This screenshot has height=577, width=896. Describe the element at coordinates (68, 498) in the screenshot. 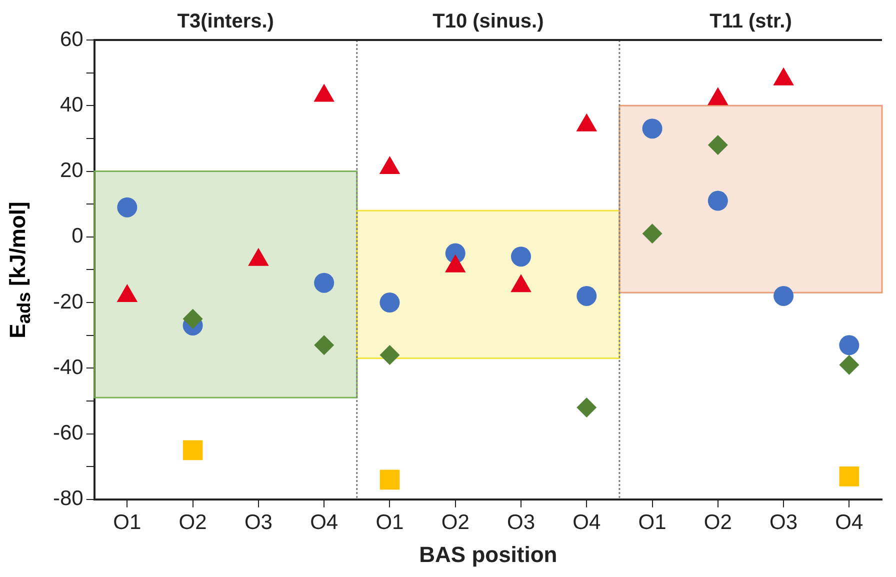

I see `y-tick-label: -80` at that location.